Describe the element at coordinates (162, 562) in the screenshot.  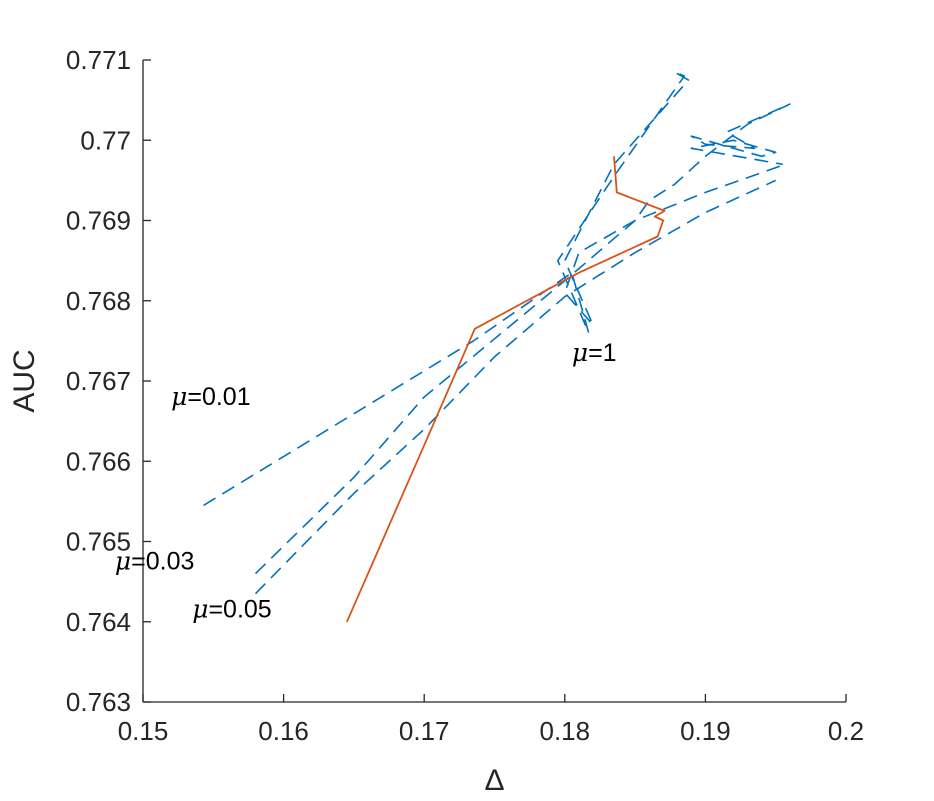
I see `mu-value: =0.03` at that location.